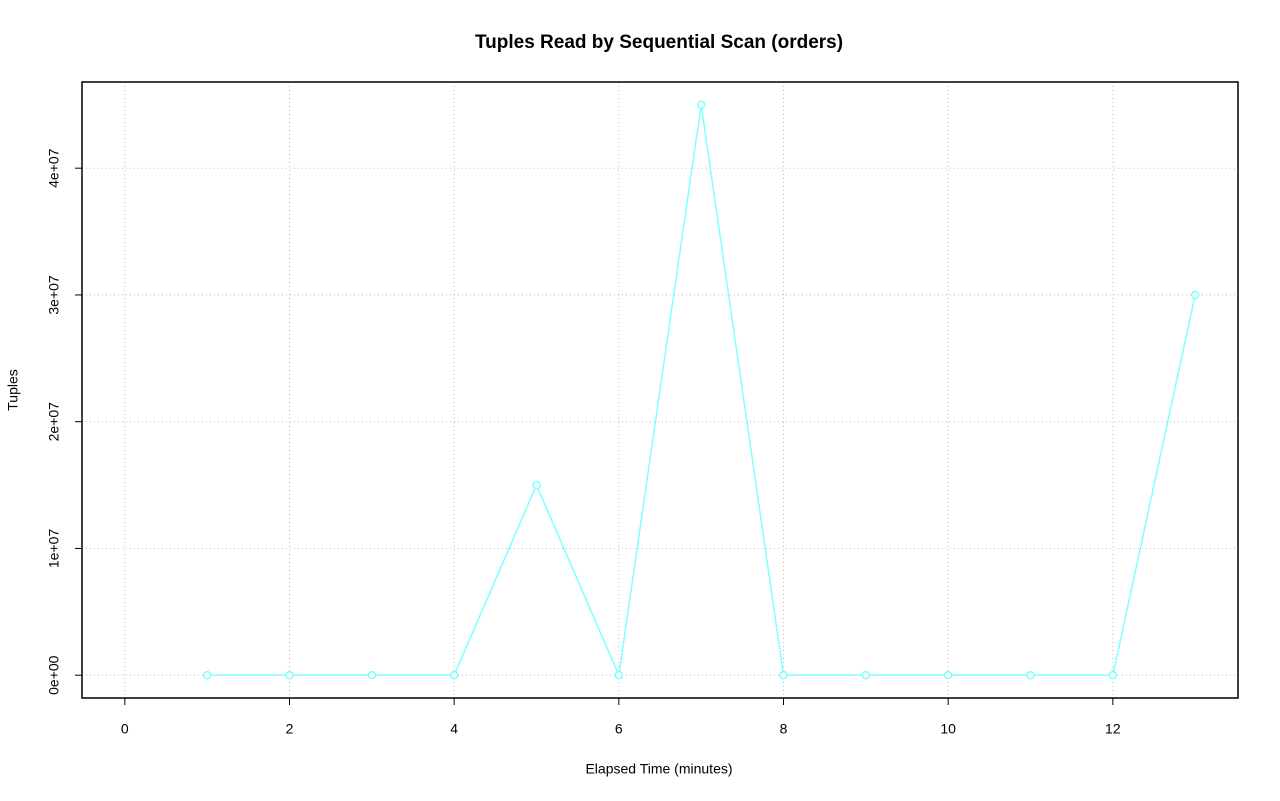 This screenshot has width=1280, height=801. I want to click on y-tick-label: 3e+07, so click(54, 295).